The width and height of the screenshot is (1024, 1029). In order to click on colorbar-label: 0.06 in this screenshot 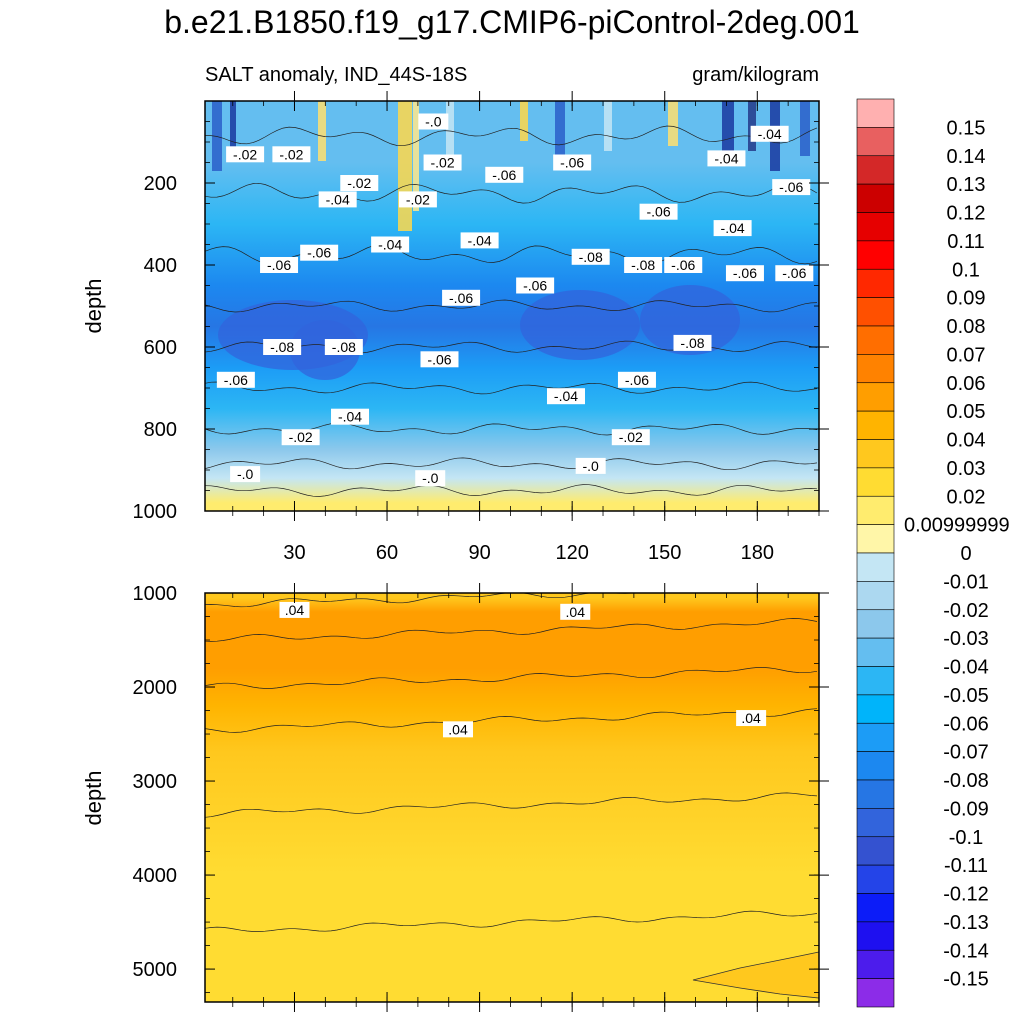, I will do `click(966, 384)`.